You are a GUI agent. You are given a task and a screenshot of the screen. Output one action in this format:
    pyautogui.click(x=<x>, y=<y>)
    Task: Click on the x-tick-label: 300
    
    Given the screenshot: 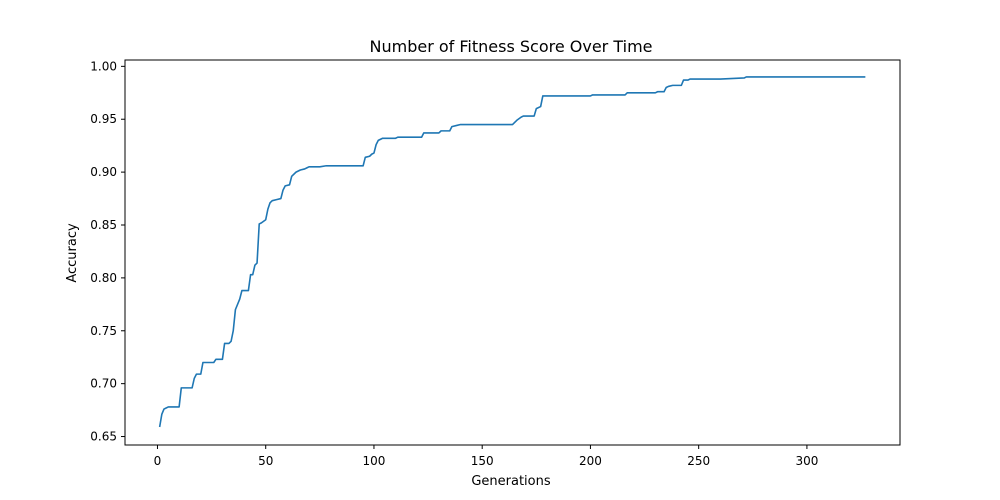 What is the action you would take?
    pyautogui.click(x=806, y=461)
    